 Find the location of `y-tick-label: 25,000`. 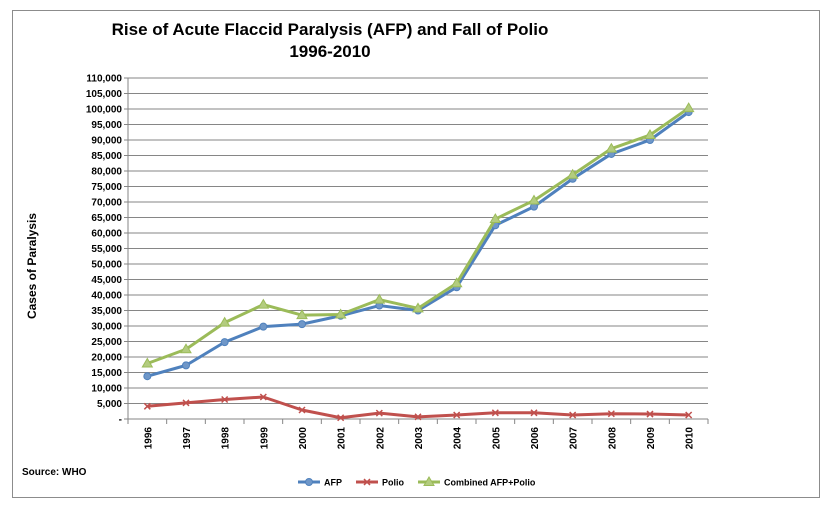

y-tick-label: 25,000 is located at coordinates (106, 342).